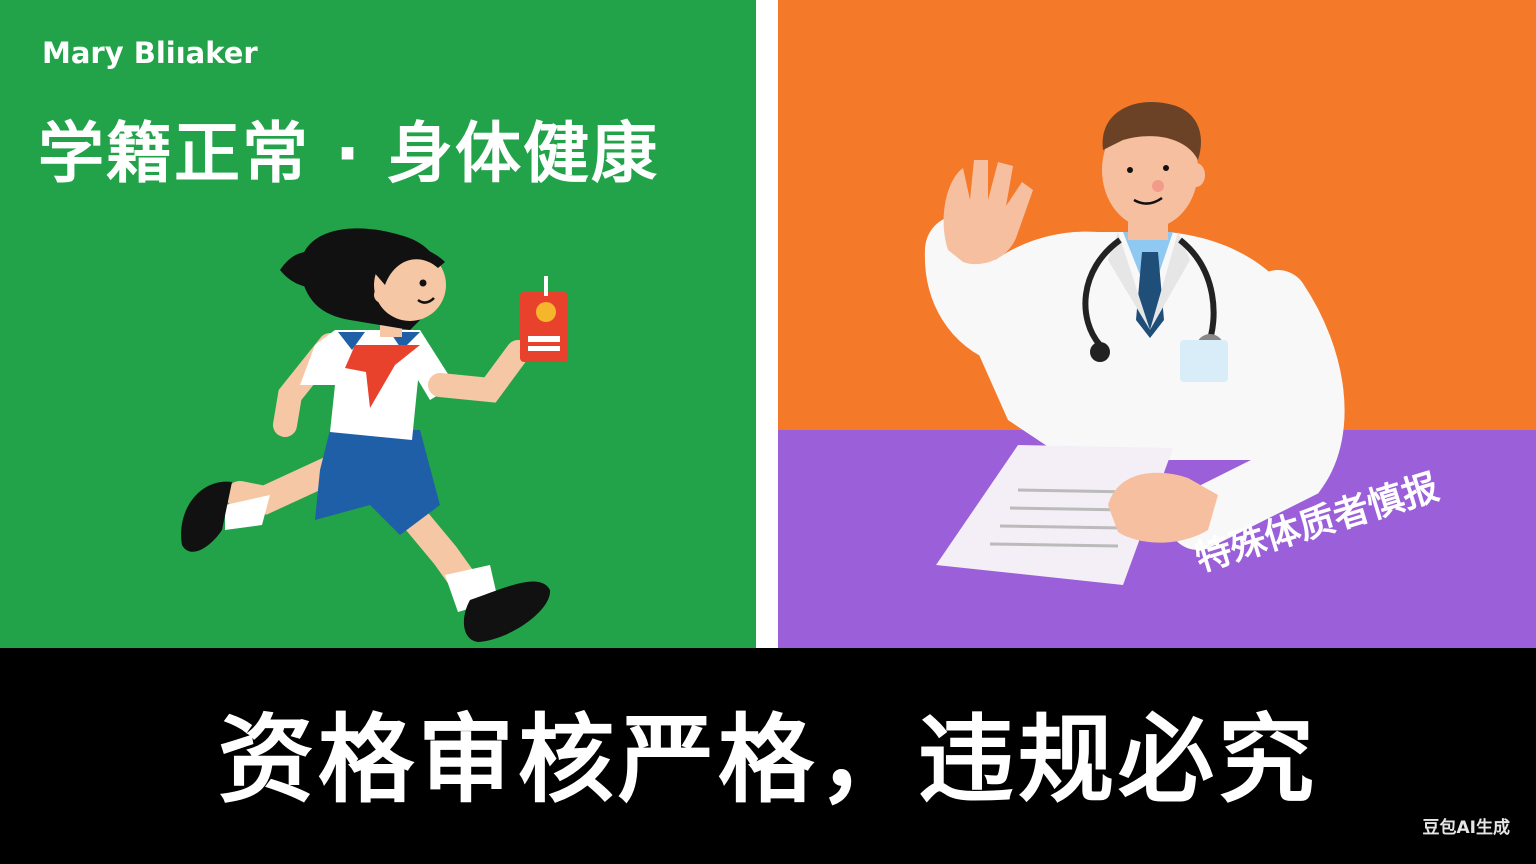  What do you see at coordinates (1466, 828) in the screenshot?
I see `ai-watermark: 豆包AI生成` at bounding box center [1466, 828].